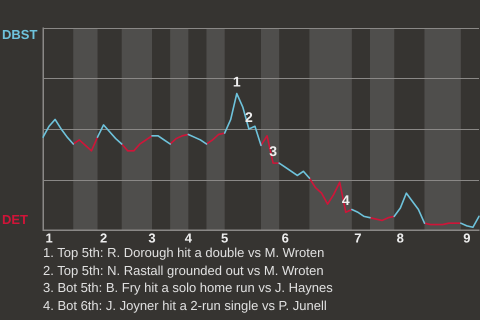  What do you see at coordinates (152, 238) in the screenshot?
I see `x-tick-label: 3` at bounding box center [152, 238].